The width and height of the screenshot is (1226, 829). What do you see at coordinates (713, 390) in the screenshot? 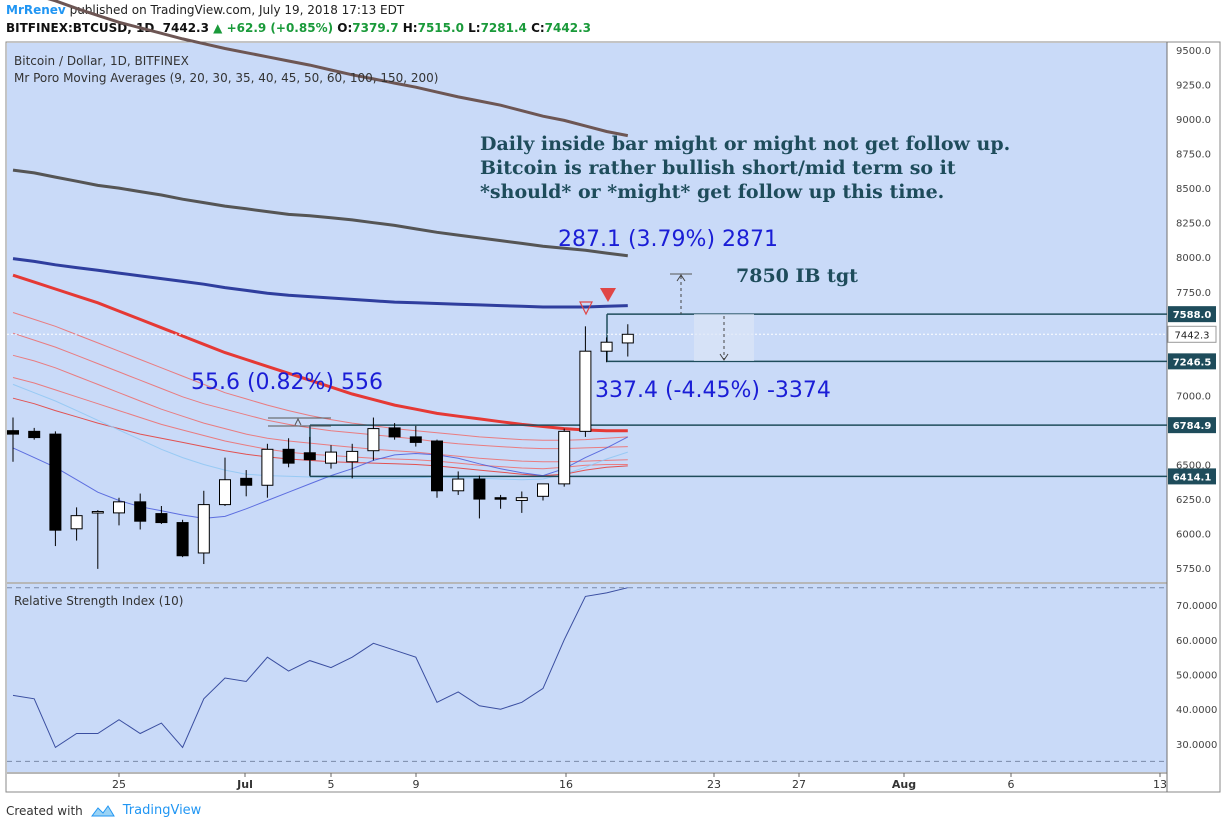
I see `measure-down-label: 337.4 (-4.45%) -3374` at bounding box center [713, 390].